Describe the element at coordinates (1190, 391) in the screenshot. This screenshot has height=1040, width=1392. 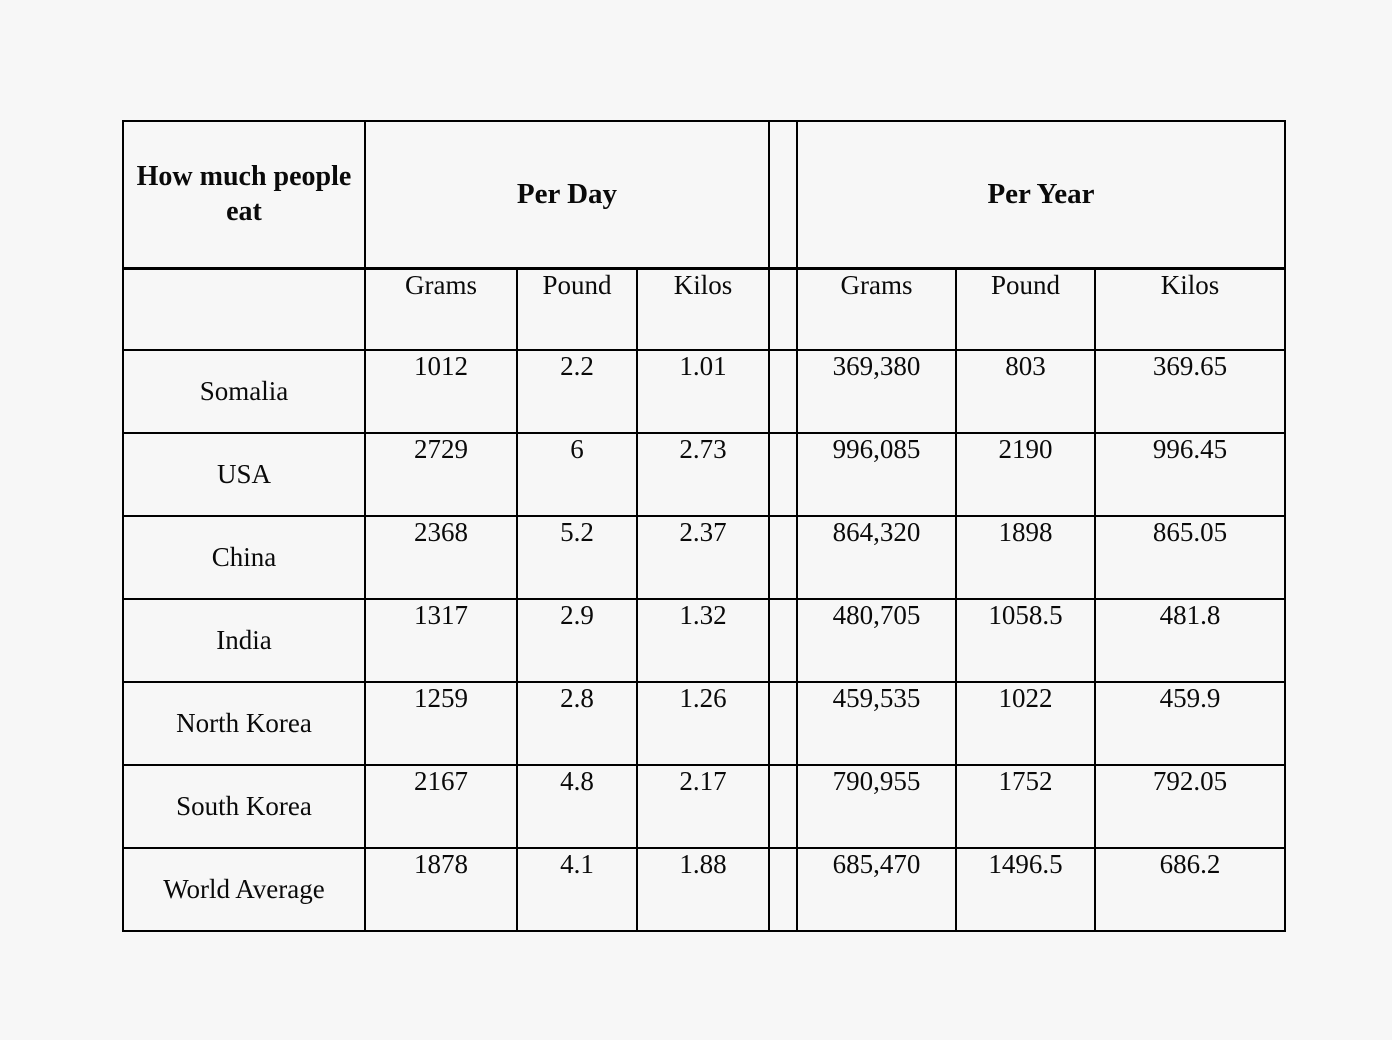
I see `year-kilos-value: 369.65` at that location.